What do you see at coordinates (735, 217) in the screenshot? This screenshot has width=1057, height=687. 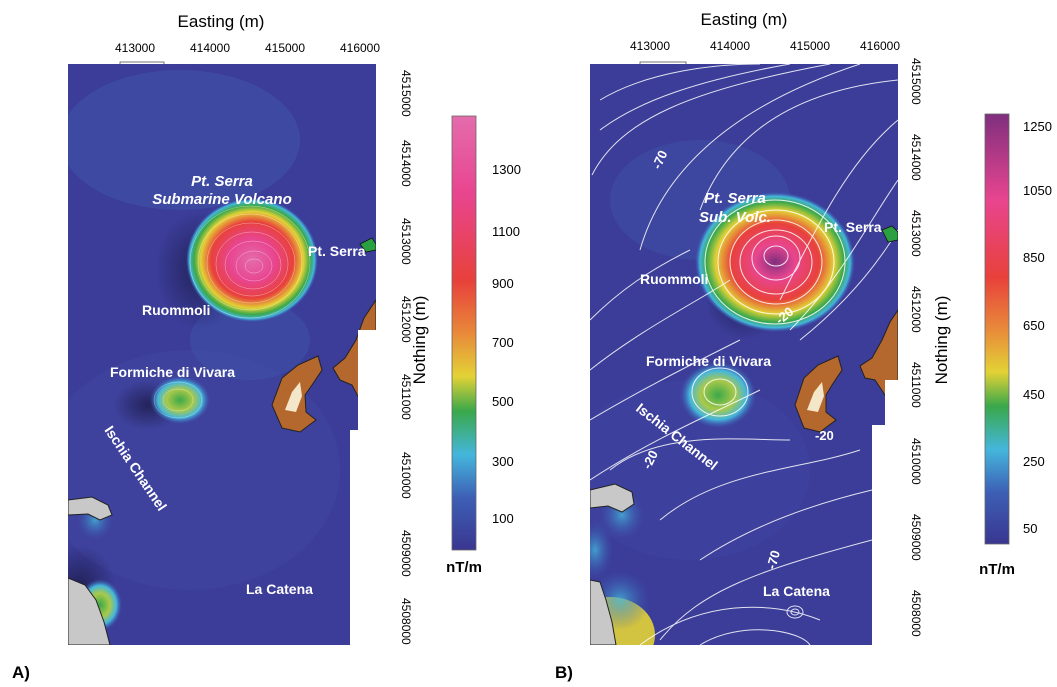 I see `volcano-label-b-2: Sub. Volc.` at bounding box center [735, 217].